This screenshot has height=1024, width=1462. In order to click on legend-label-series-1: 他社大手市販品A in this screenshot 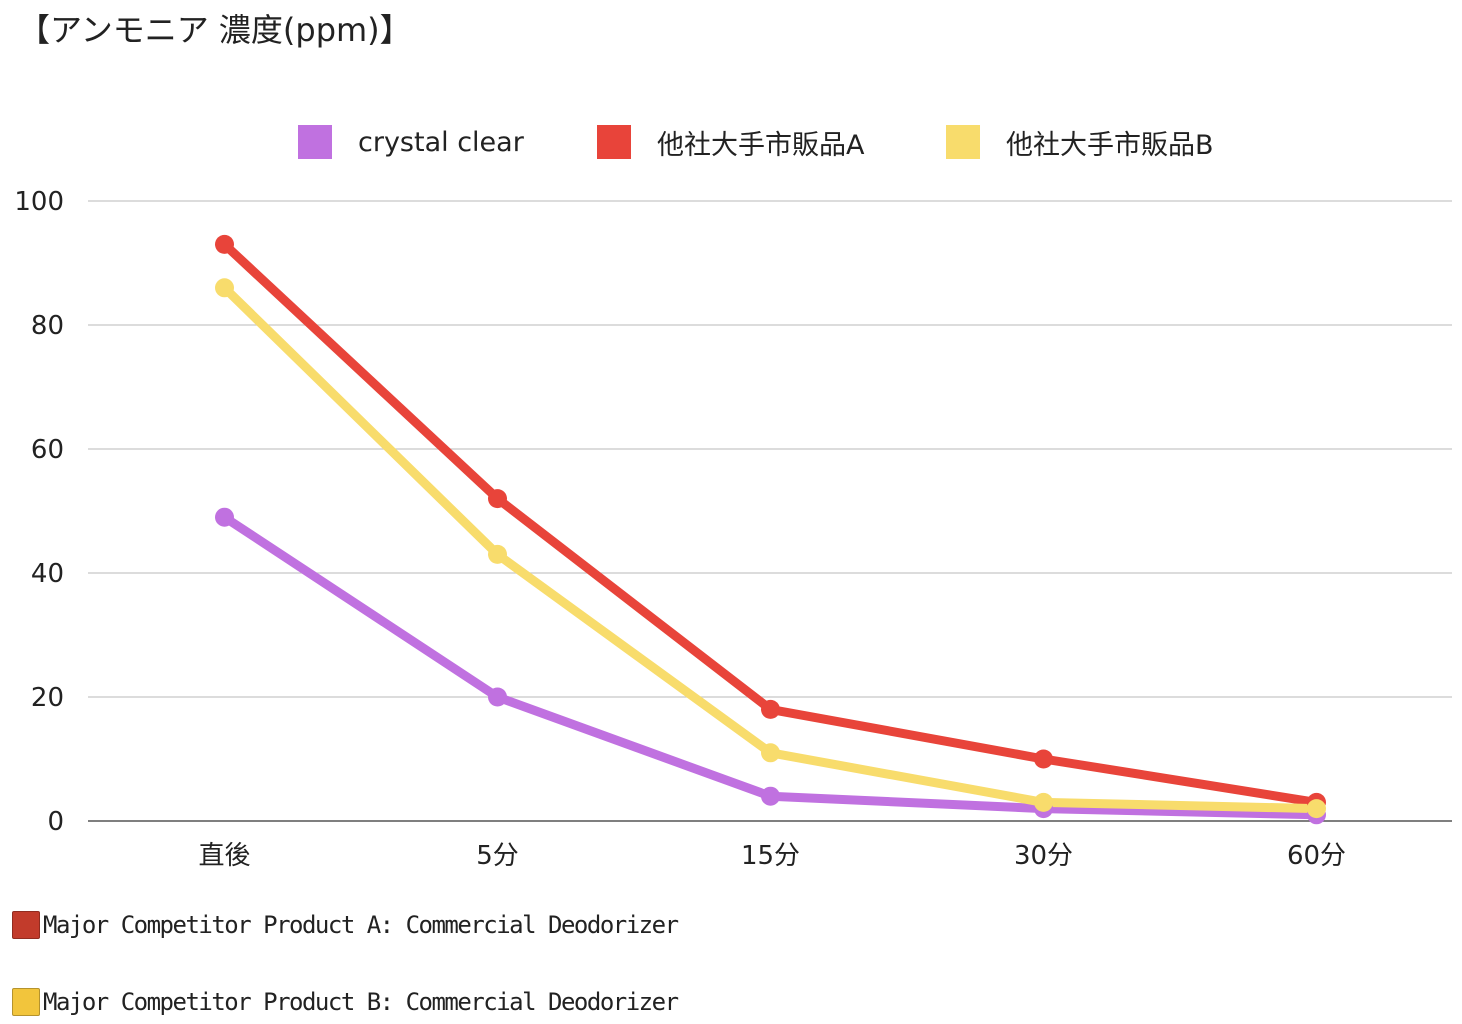, I will do `click(761, 145)`.